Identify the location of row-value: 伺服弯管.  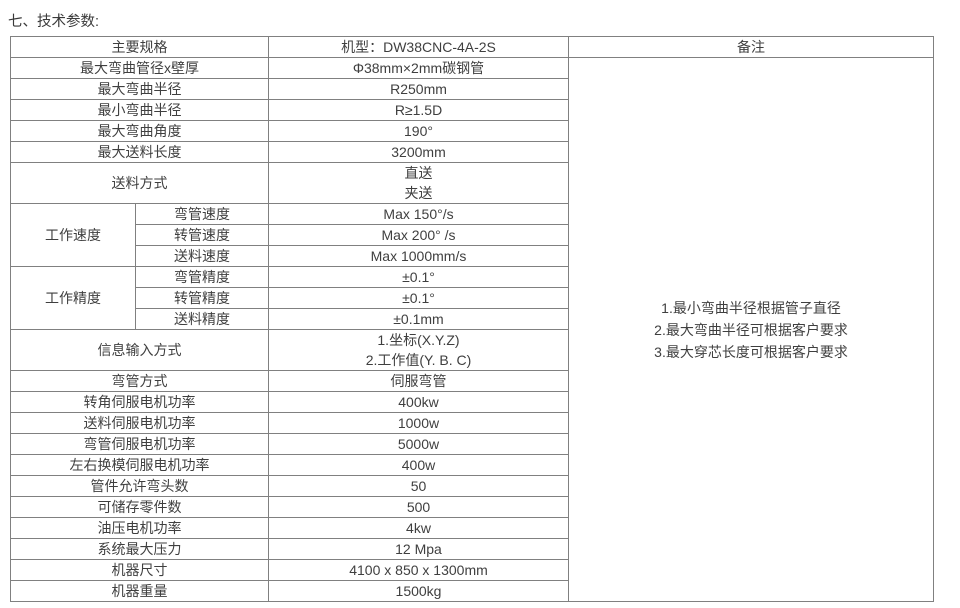
(418, 381).